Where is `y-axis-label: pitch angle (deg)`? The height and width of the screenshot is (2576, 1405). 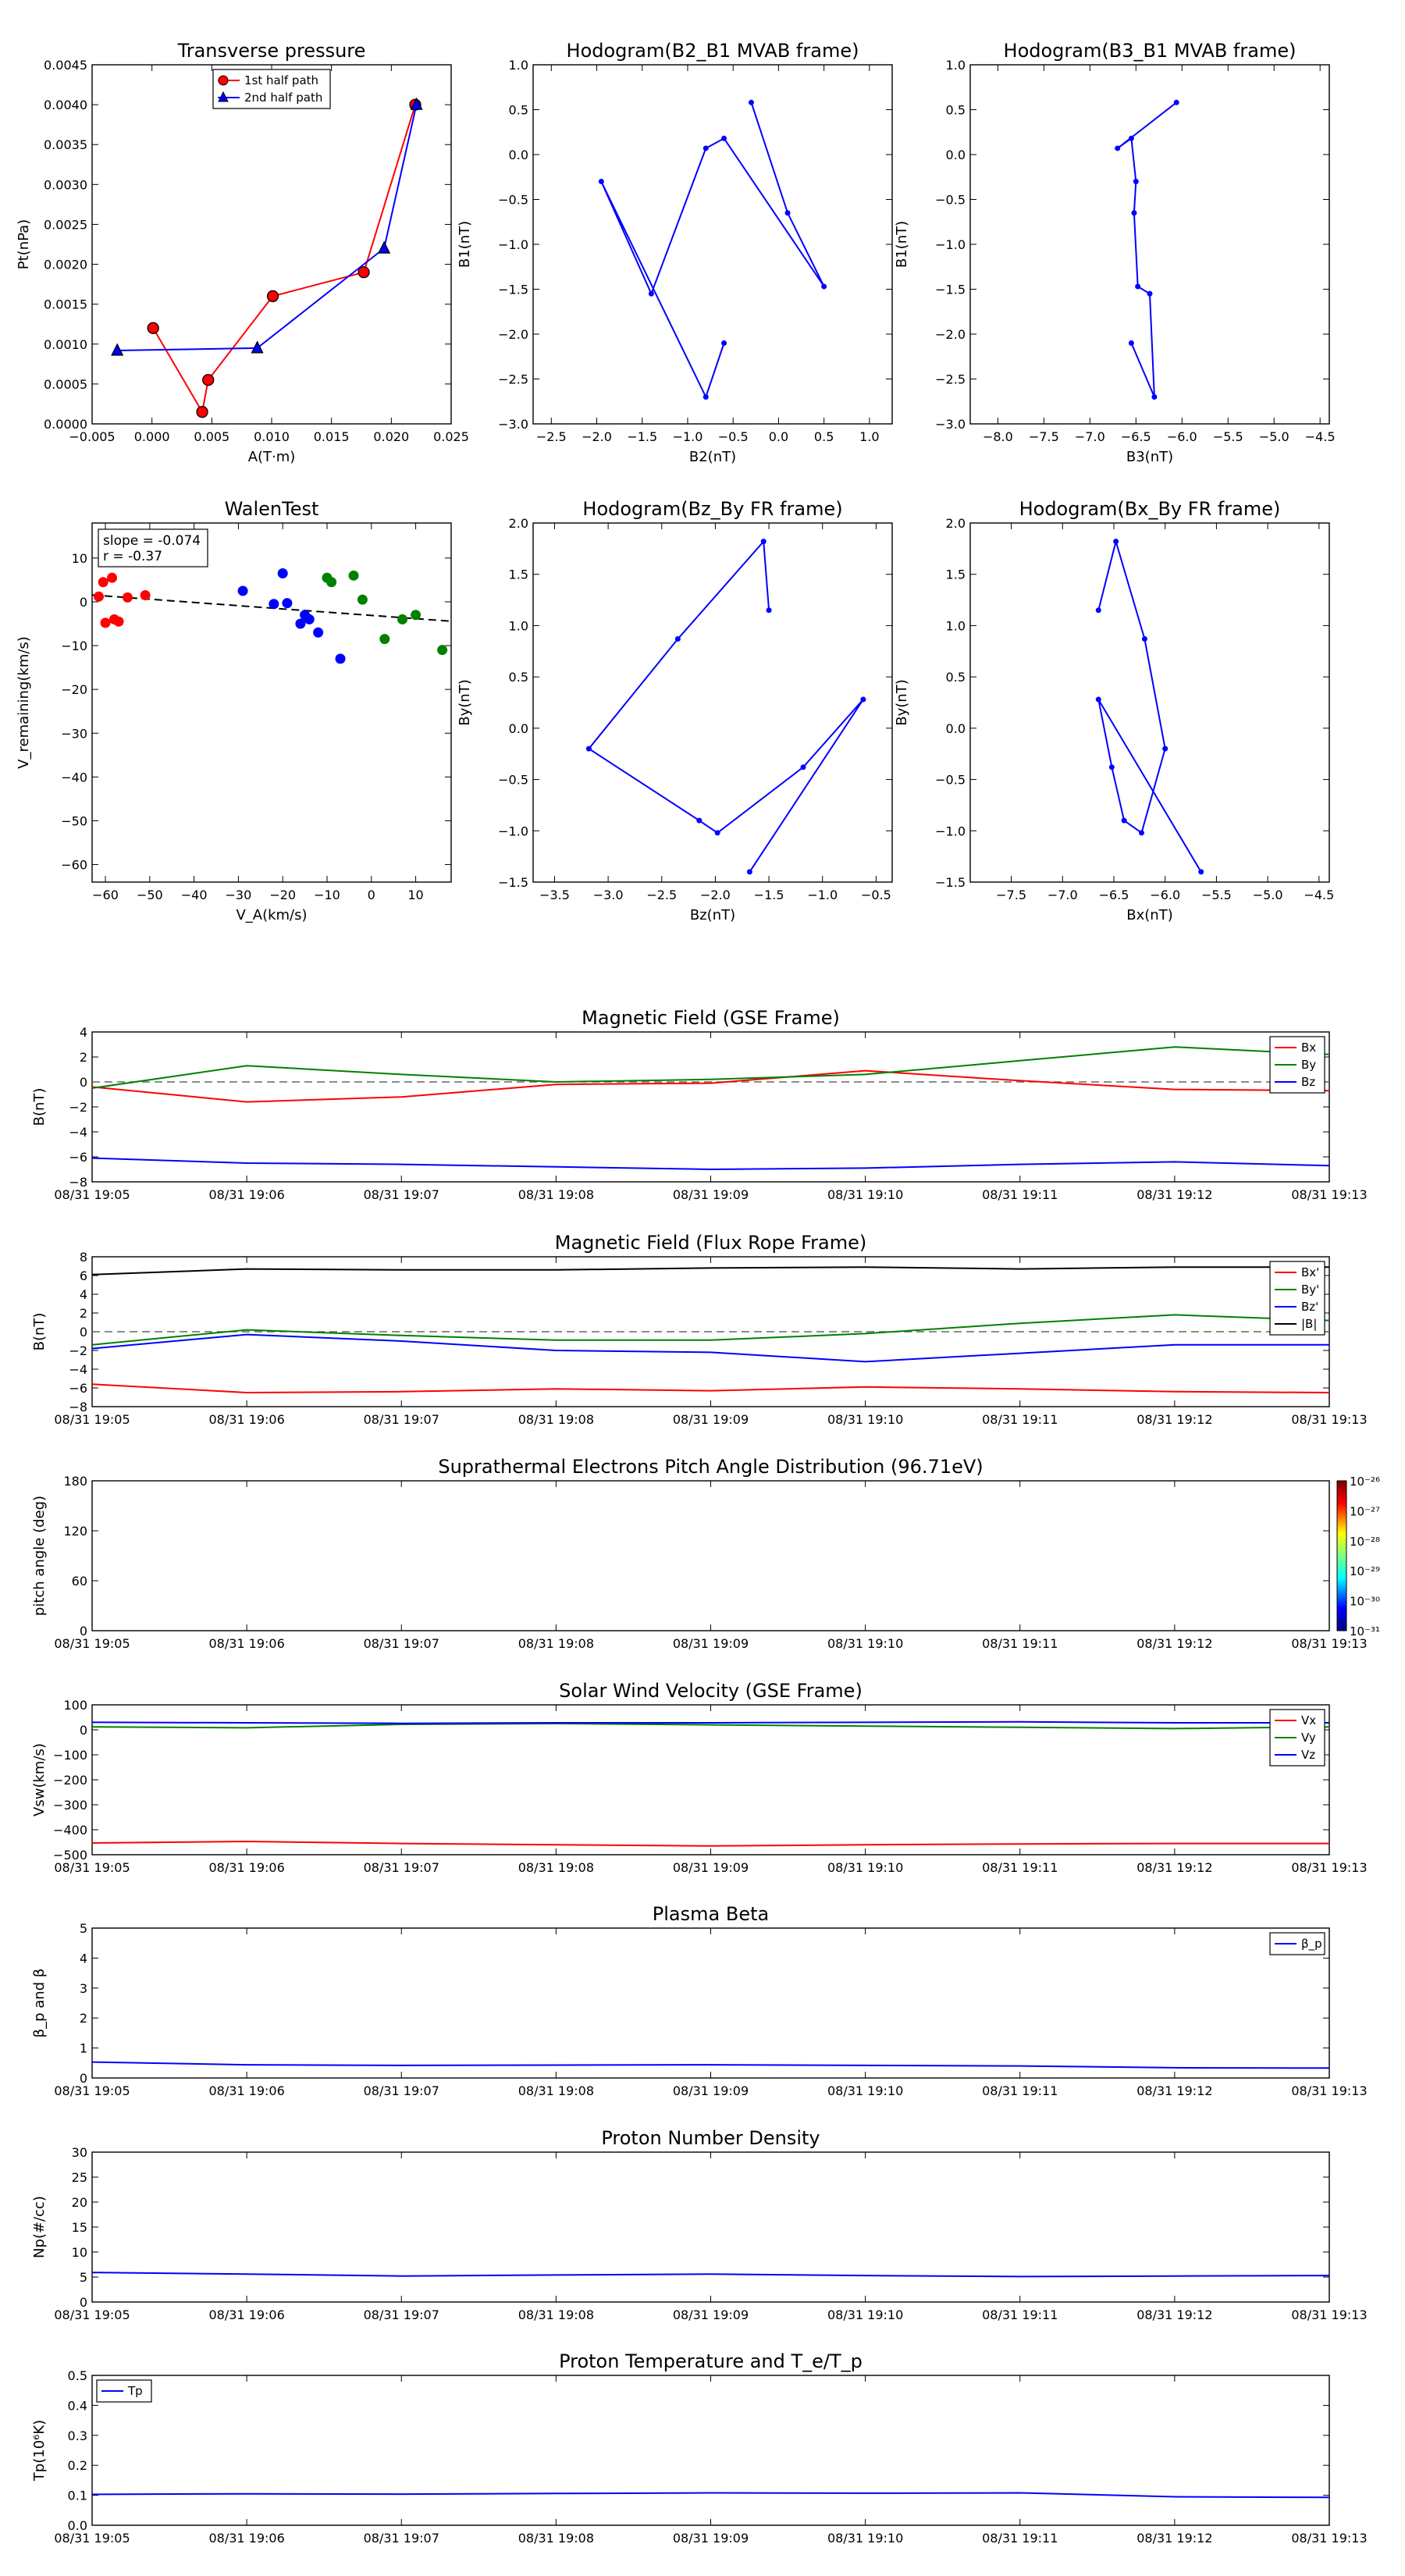
y-axis-label: pitch angle (deg) is located at coordinates (40, 1556).